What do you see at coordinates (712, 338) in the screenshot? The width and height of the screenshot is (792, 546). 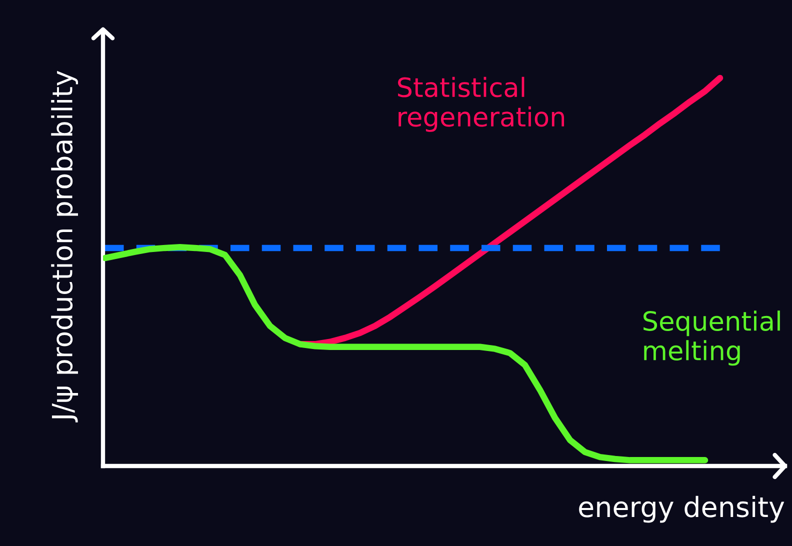 I see `text: Sequential melting` at bounding box center [712, 338].